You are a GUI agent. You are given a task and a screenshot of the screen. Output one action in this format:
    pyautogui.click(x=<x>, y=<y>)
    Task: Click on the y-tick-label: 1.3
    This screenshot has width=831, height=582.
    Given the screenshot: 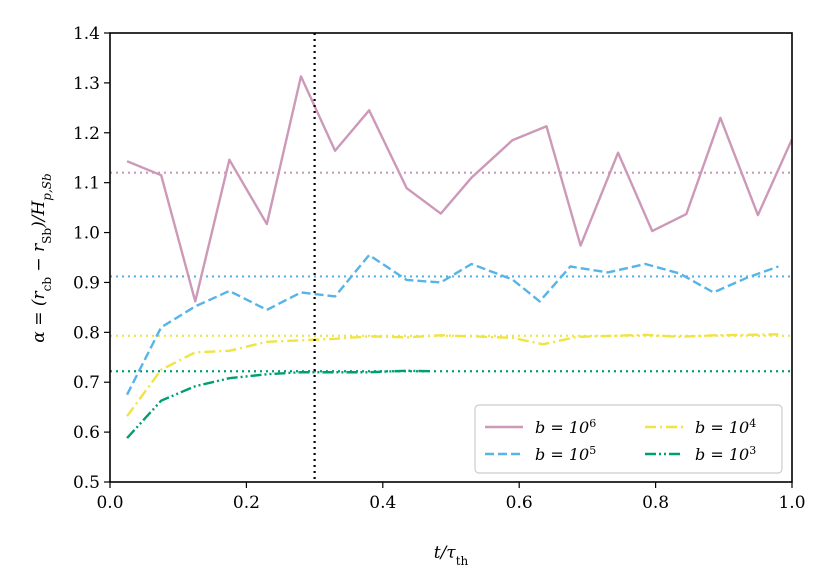 What is the action you would take?
    pyautogui.click(x=86, y=84)
    